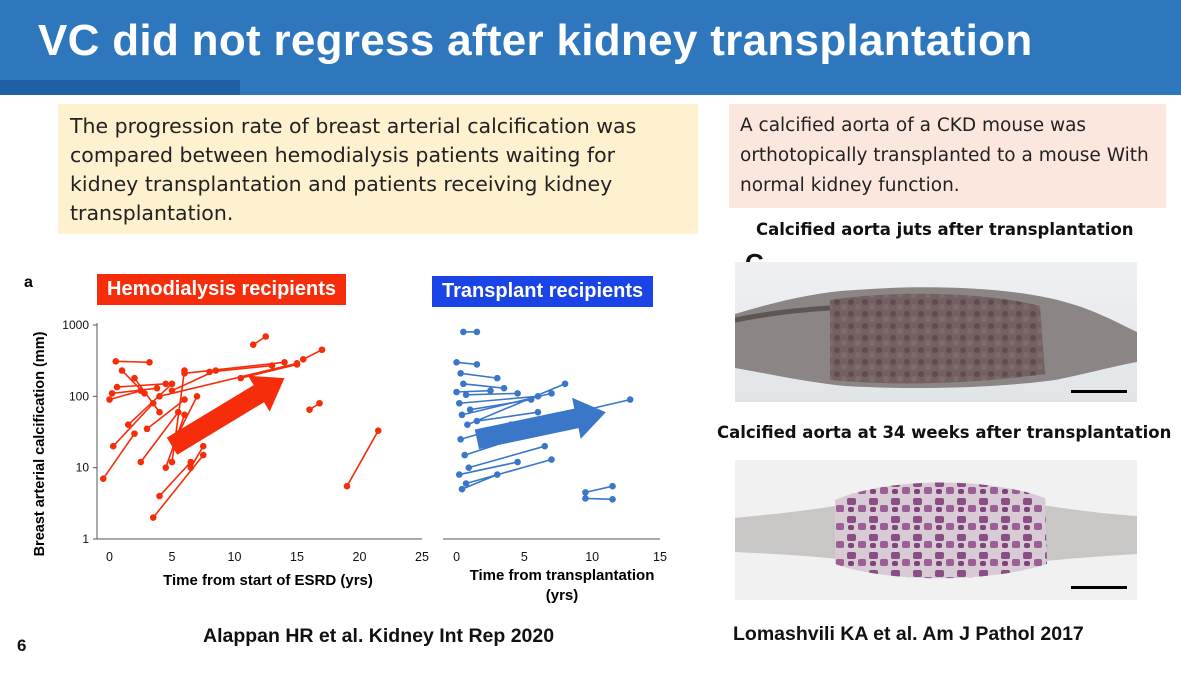  I want to click on x-tick-label: 20, so click(360, 557).